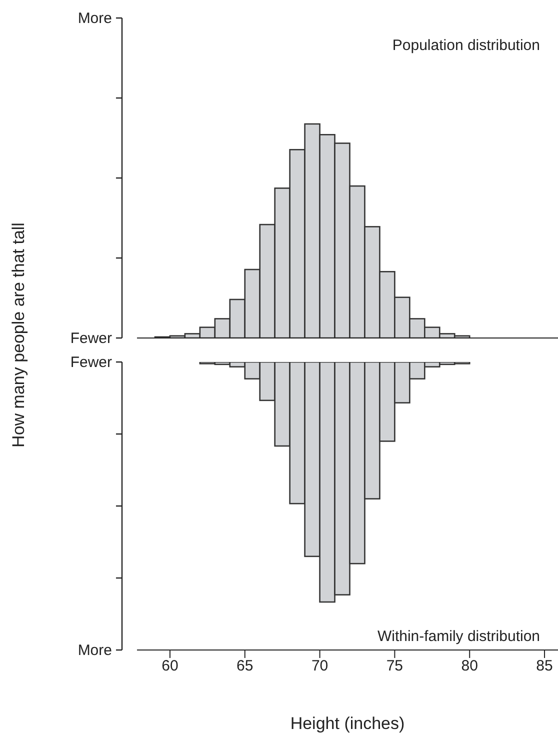  Describe the element at coordinates (170, 666) in the screenshot. I see `x-tick-label: 60` at that location.